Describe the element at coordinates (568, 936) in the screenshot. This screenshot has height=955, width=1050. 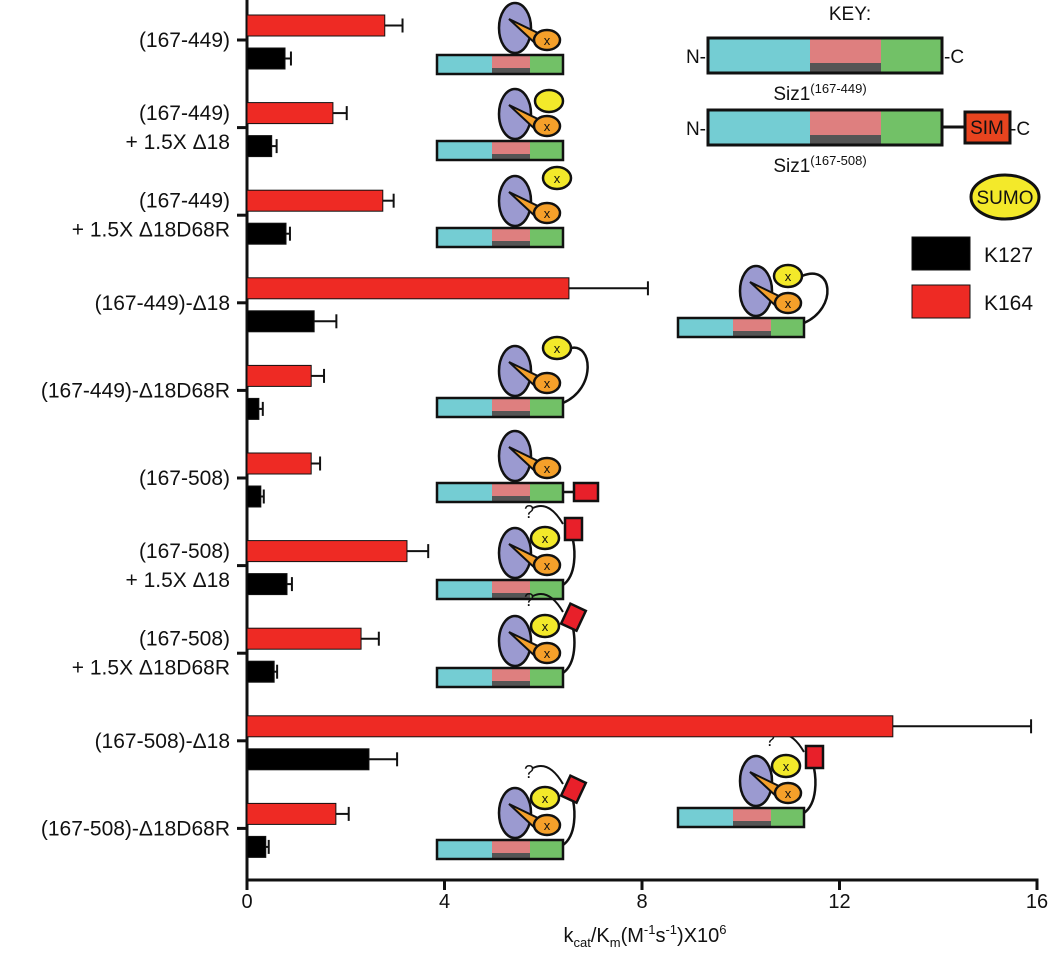
I see `label-part: k` at that location.